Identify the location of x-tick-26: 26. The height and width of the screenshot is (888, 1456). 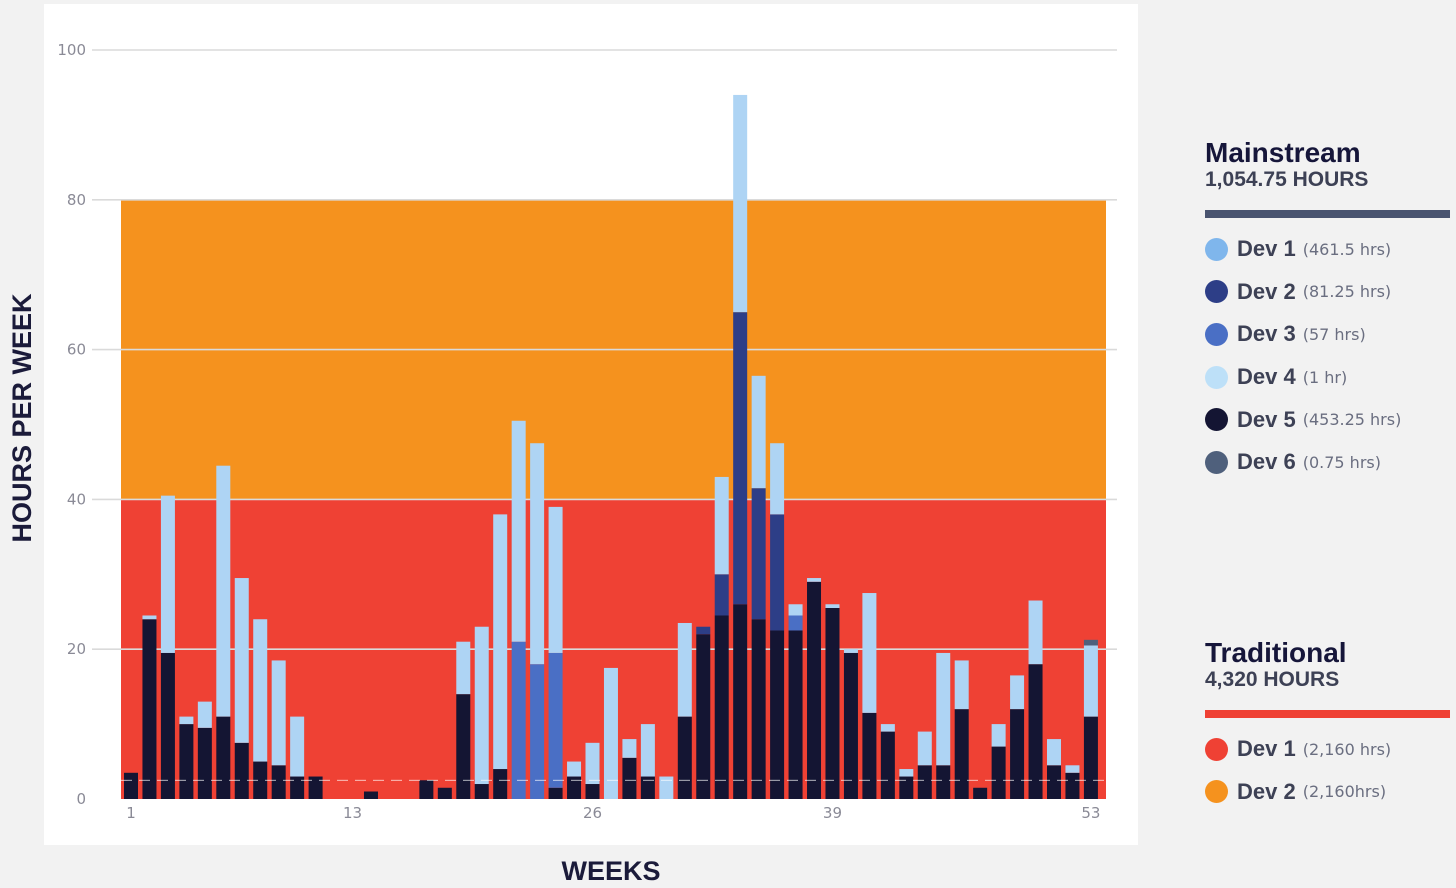
(592, 813).